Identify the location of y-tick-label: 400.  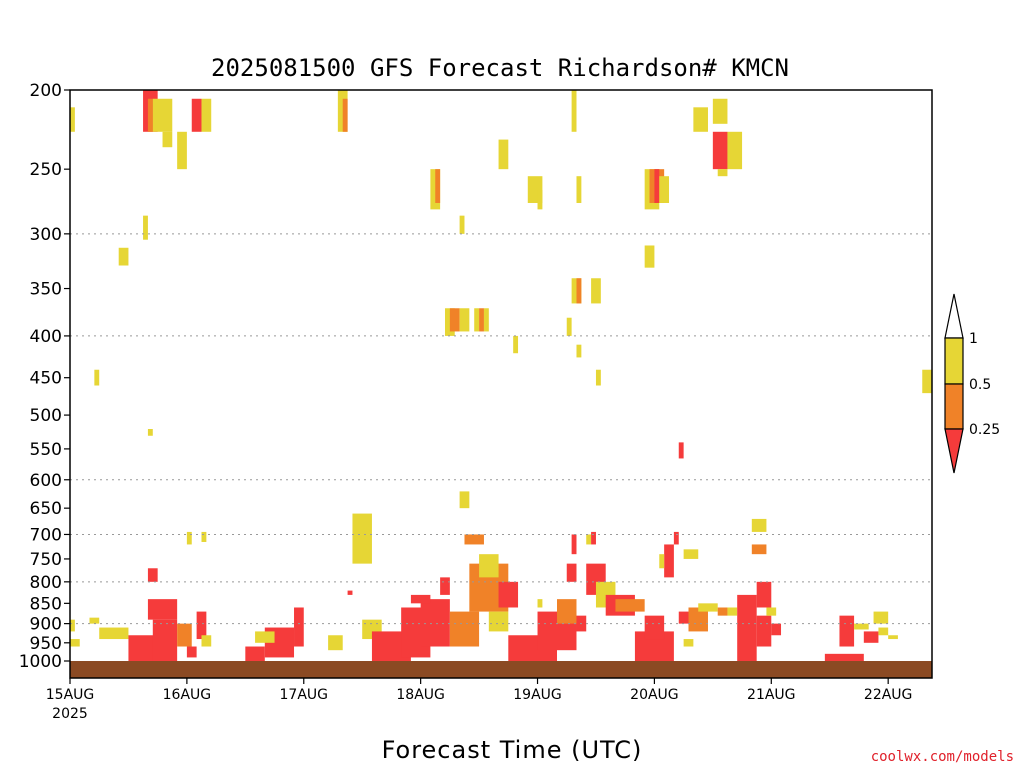
(46, 337).